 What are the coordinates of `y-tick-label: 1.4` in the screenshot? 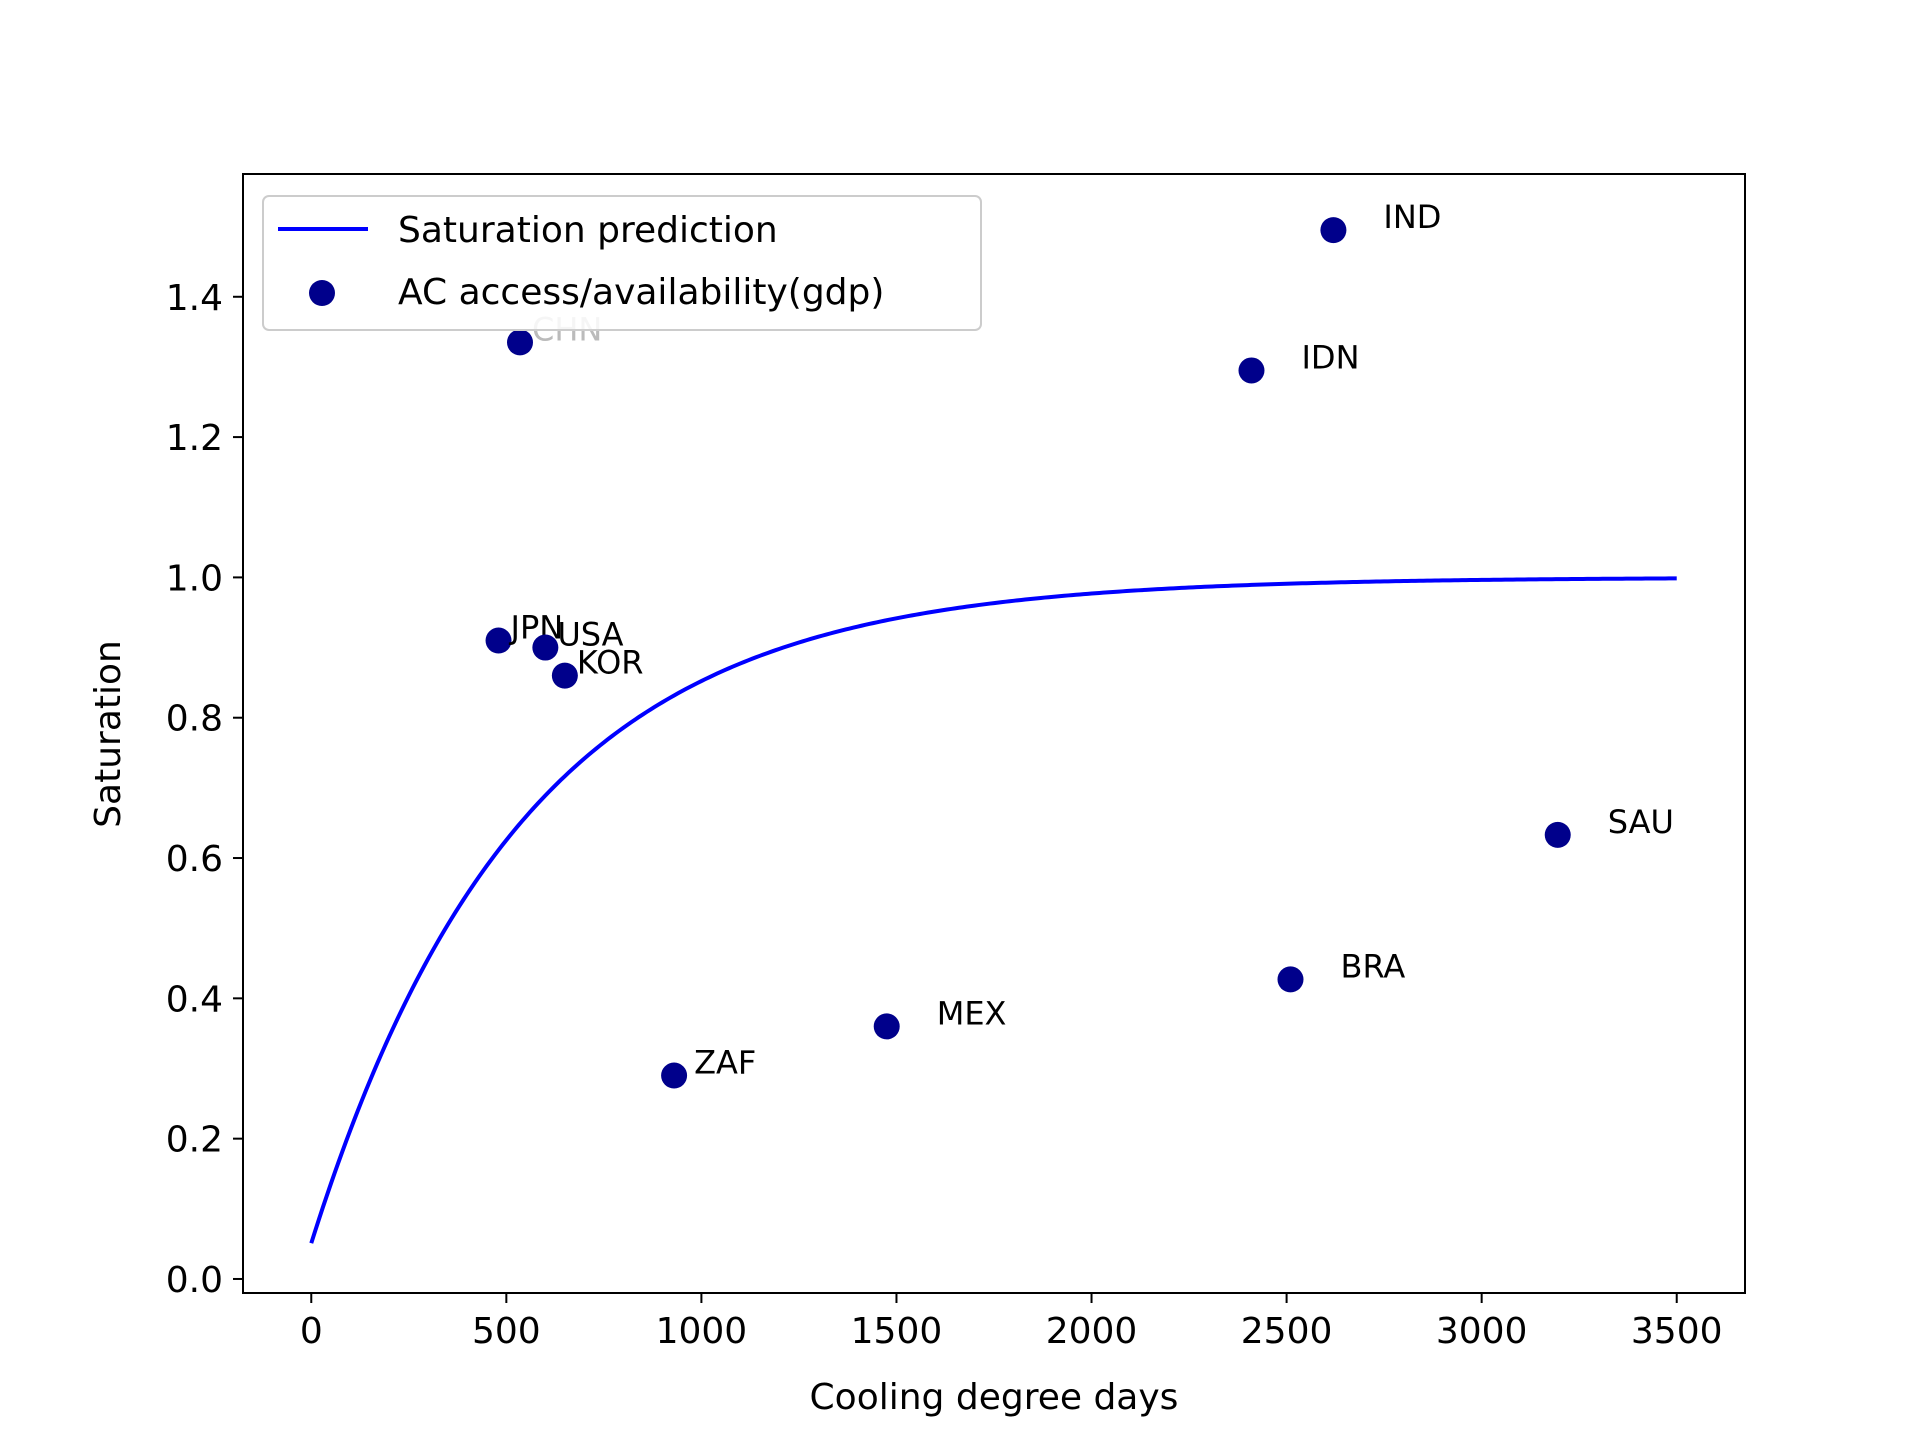 It's located at (194, 298).